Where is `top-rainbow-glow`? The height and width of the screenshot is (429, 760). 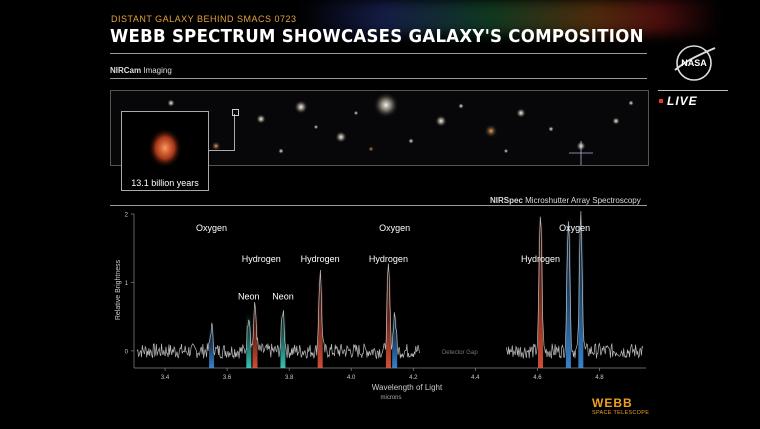 top-rainbow-glow is located at coordinates (510, 17).